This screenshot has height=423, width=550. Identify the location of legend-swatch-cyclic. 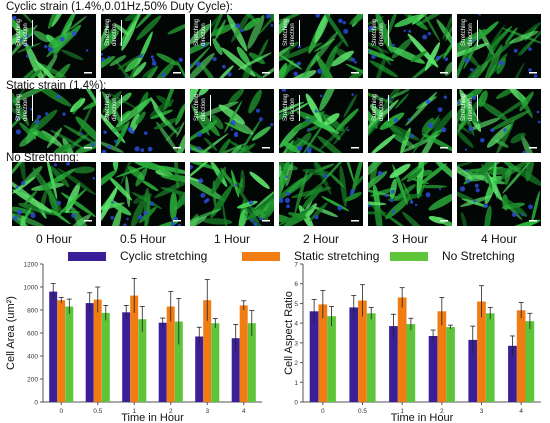
(87, 256).